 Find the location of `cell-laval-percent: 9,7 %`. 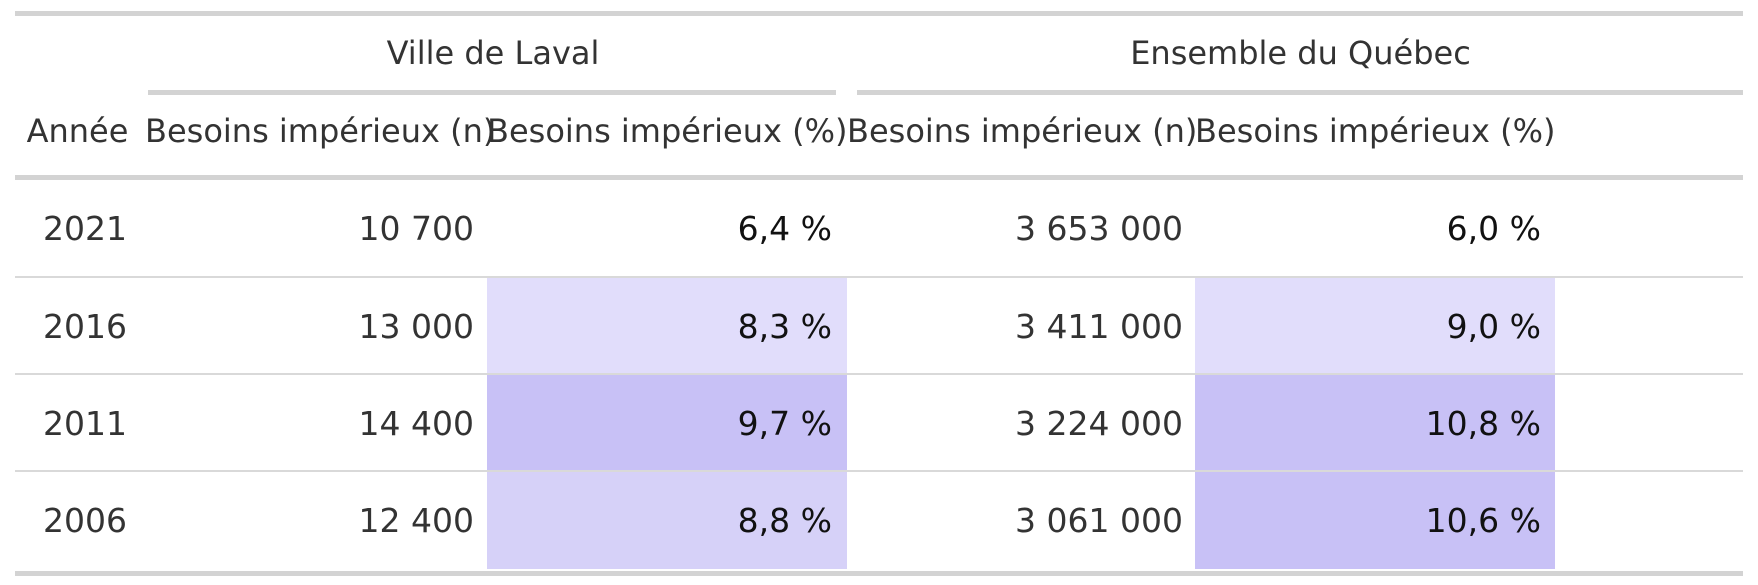

cell-laval-percent: 9,7 % is located at coordinates (667, 423).